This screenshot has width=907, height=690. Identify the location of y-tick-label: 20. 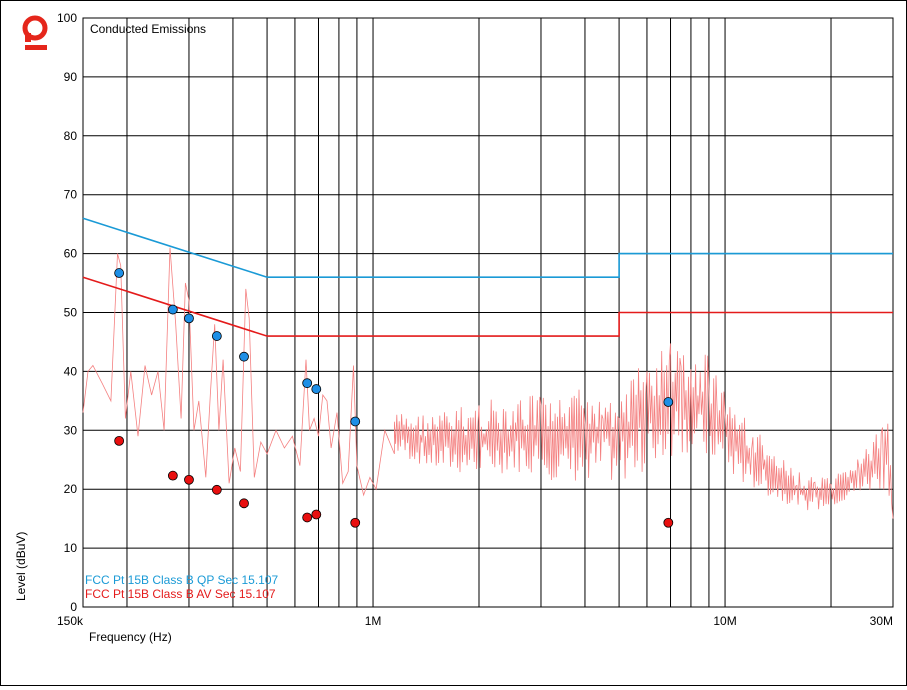
(71, 489).